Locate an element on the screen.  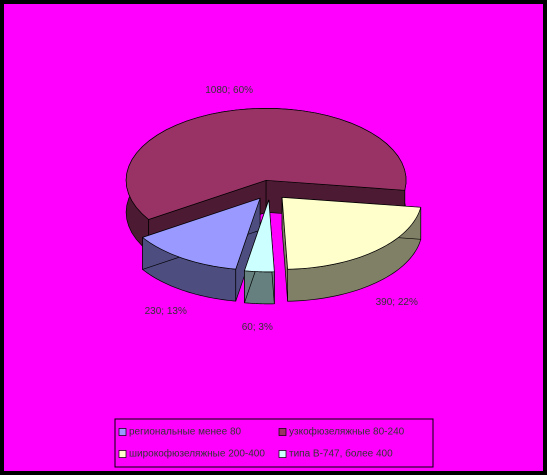
legend-label: региональные менее 80 is located at coordinates (185, 432).